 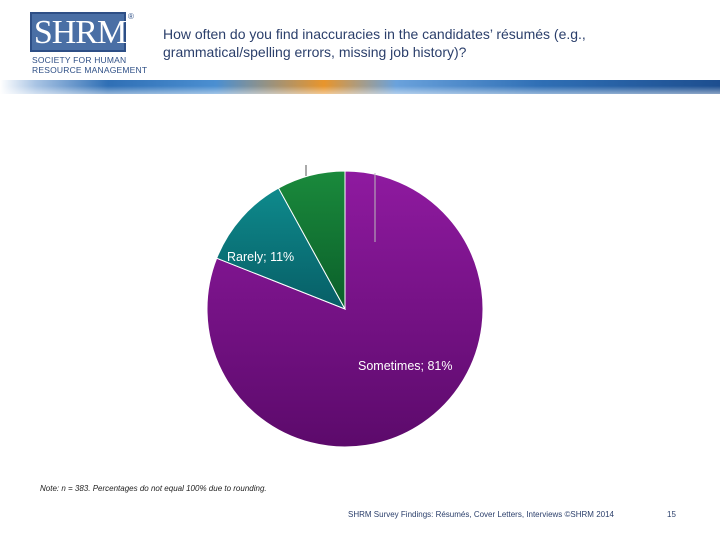 I want to click on logo-registered-mark: ®, so click(x=131, y=16).